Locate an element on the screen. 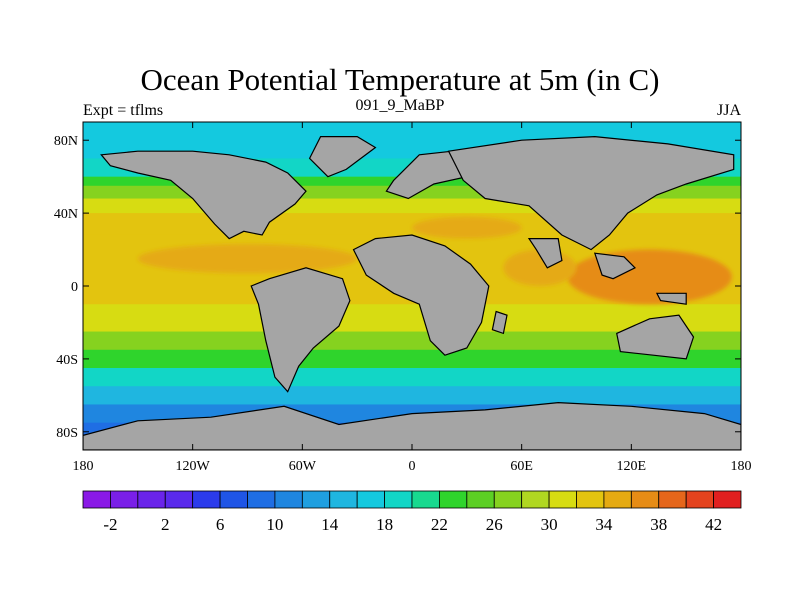  land-north-america is located at coordinates (203, 195).